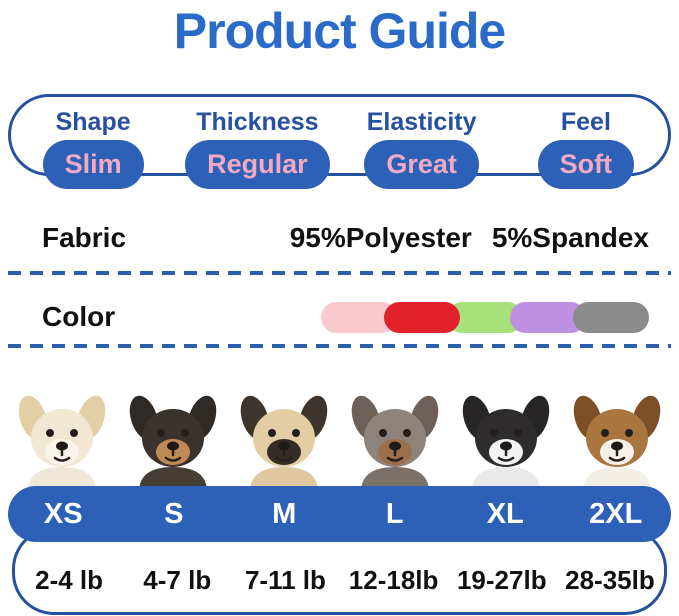  I want to click on color-swatch-red, so click(422, 317).